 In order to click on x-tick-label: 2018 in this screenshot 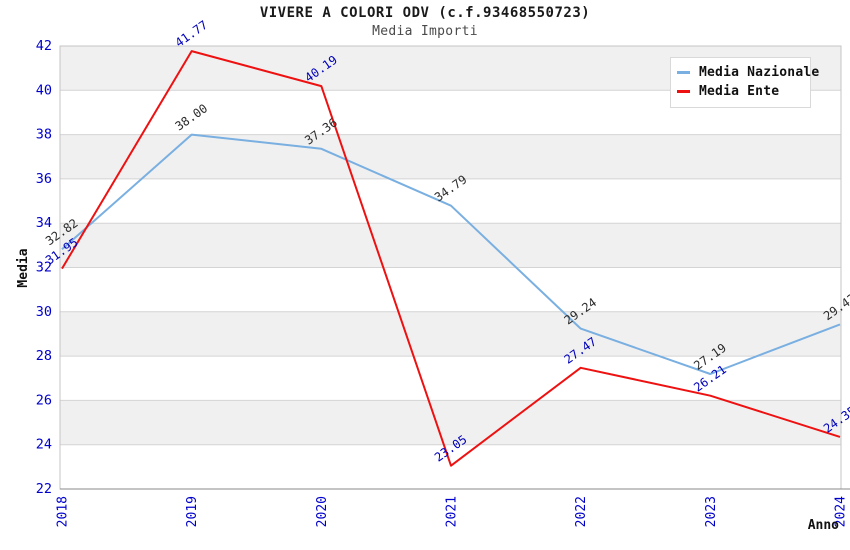, I will do `click(63, 511)`.